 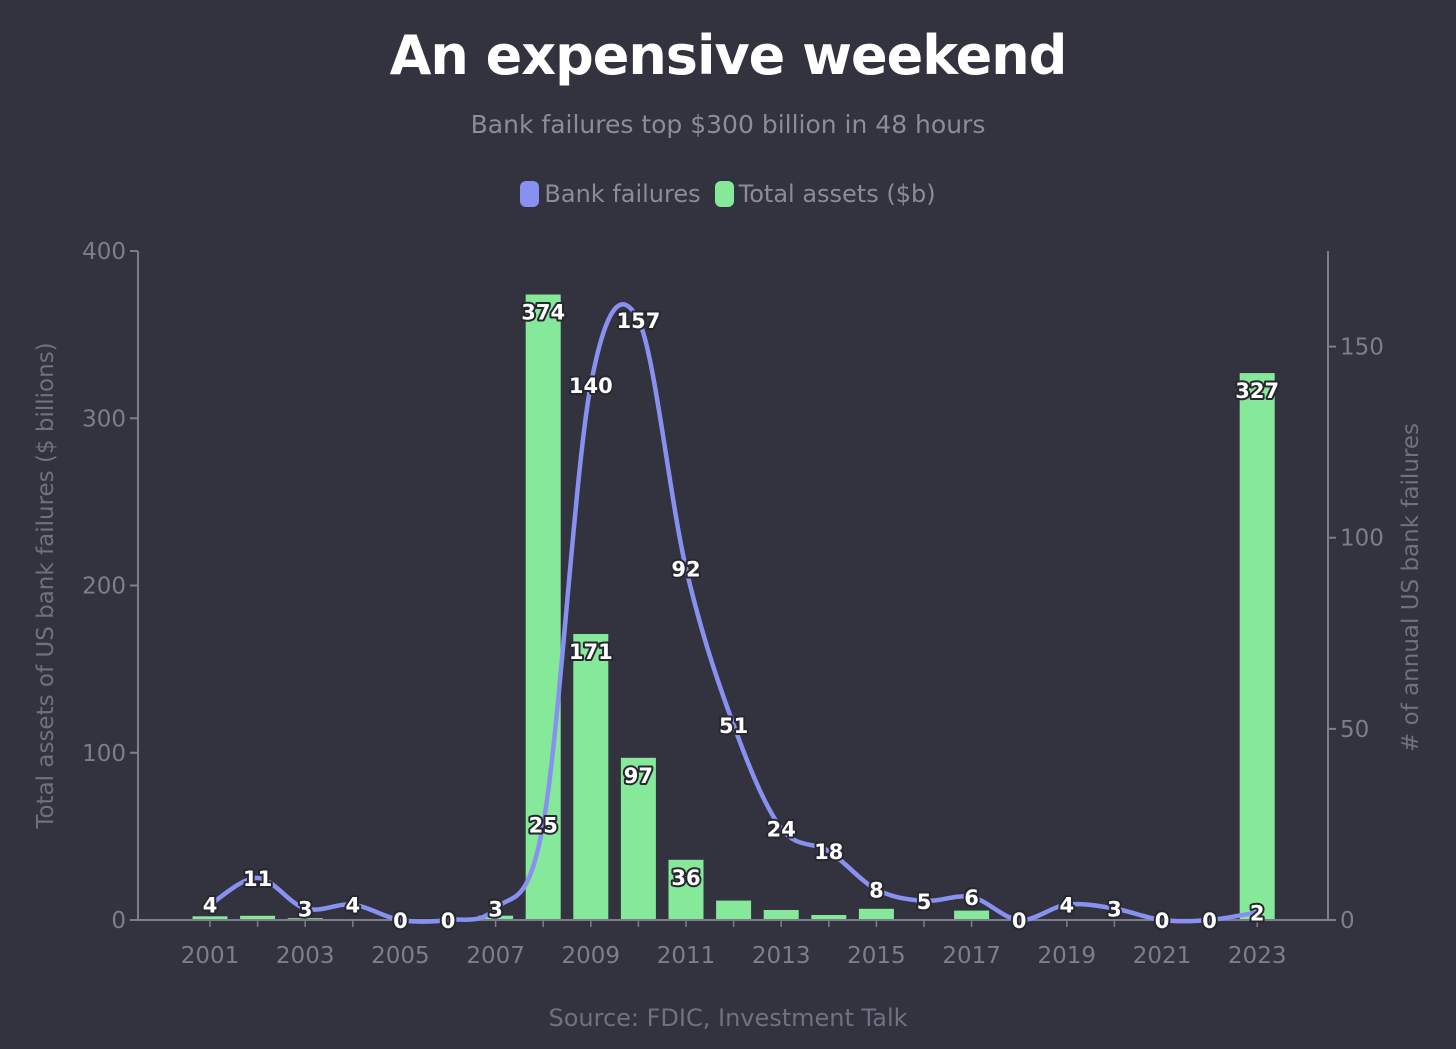 I want to click on x-tick-label-2017: 2017, so click(x=971, y=956).